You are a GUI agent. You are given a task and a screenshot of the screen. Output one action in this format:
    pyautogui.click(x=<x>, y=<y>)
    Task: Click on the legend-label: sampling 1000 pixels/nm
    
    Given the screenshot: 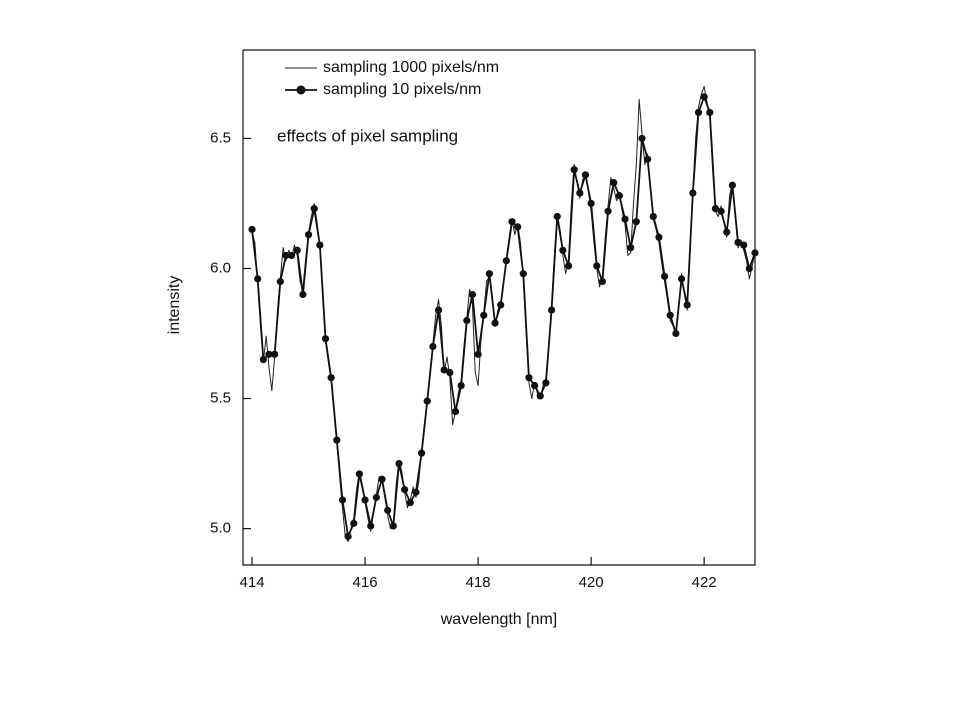 What is the action you would take?
    pyautogui.click(x=411, y=67)
    